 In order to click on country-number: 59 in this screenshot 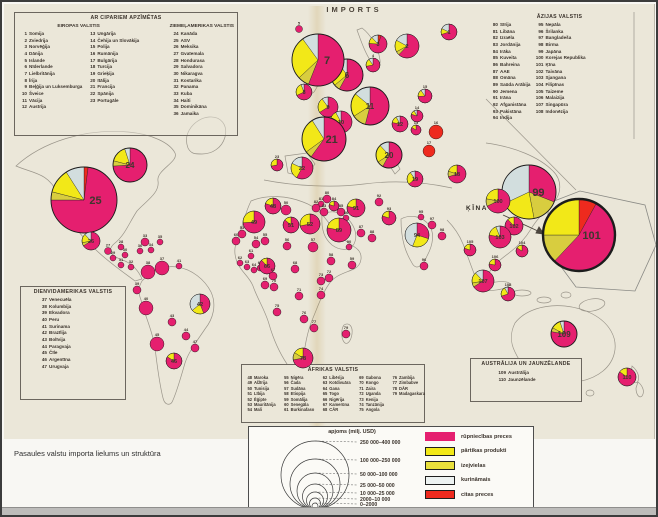, I will do `click(286, 399)`.